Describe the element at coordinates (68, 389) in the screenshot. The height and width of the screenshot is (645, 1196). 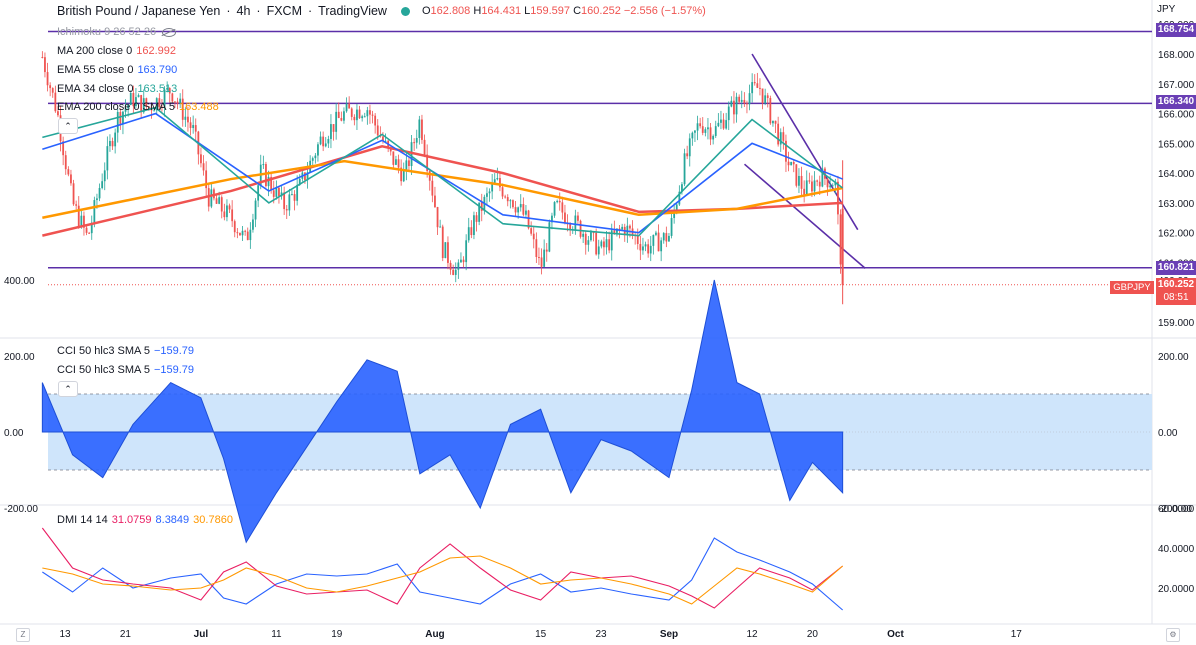
I see `collapse-cci-legend-button: ⌃` at that location.